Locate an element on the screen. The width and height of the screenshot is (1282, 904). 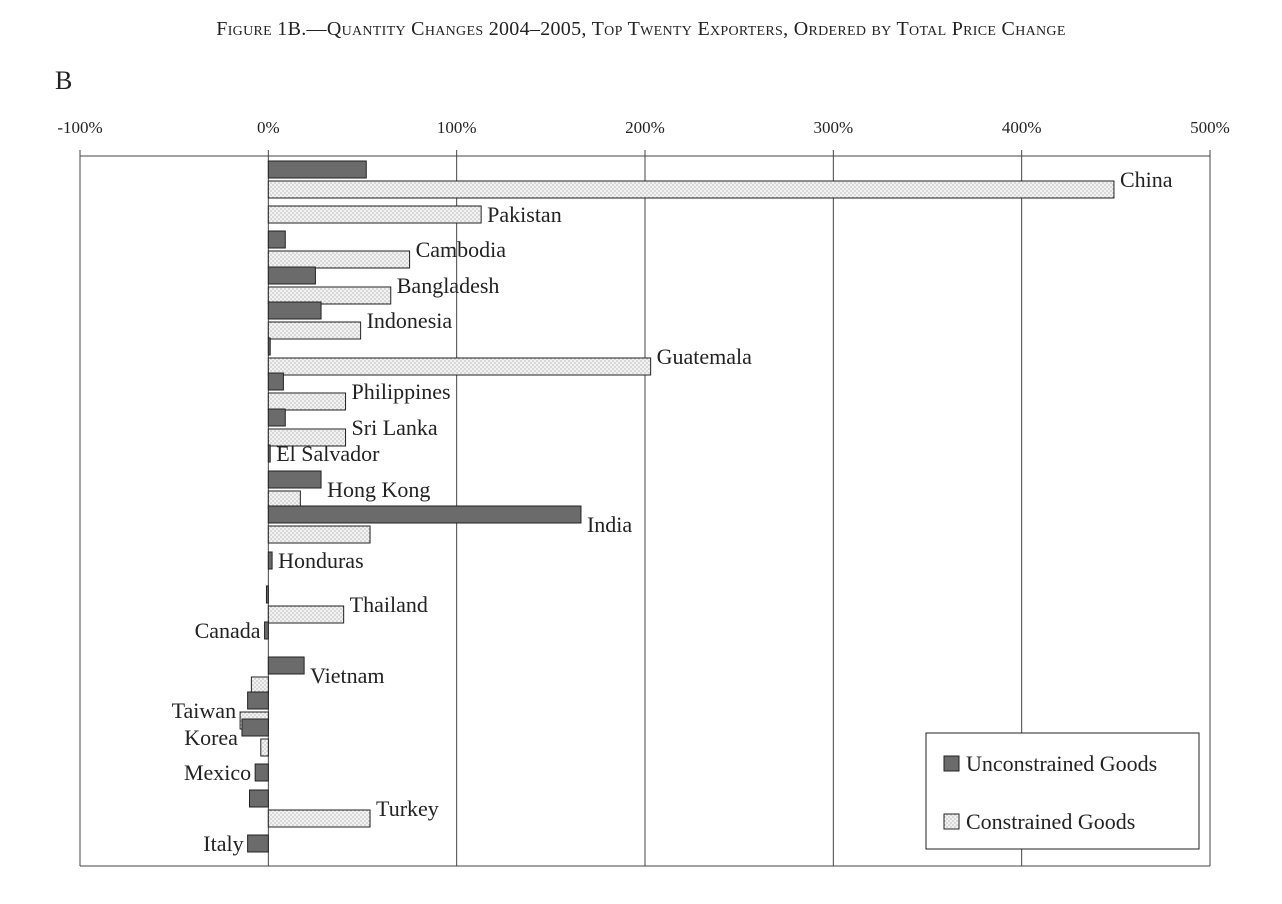
category-label-indonesia: Indonesia is located at coordinates (410, 320).